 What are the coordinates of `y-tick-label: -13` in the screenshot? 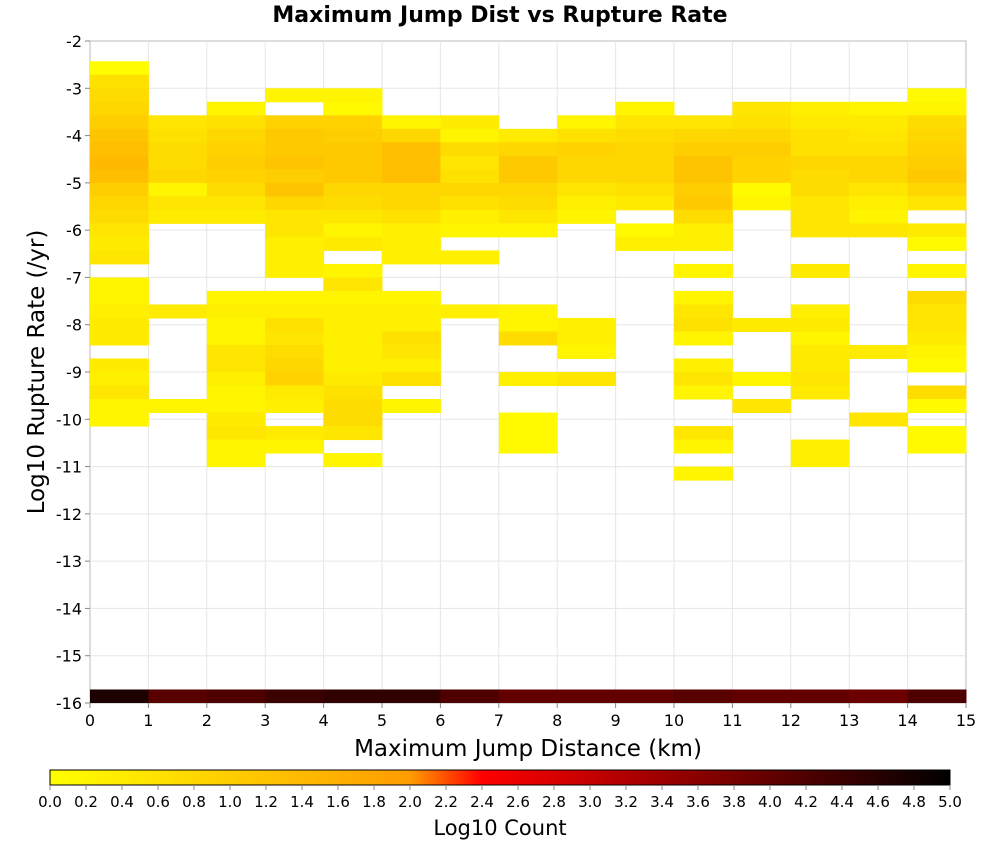 It's located at (69, 561).